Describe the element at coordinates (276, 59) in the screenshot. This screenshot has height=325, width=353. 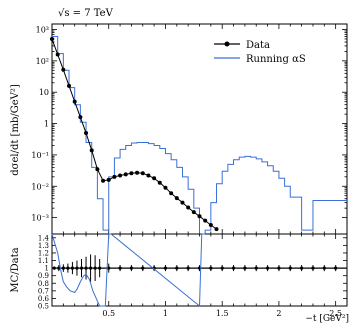
I see `legend-running-label: Running αS` at that location.